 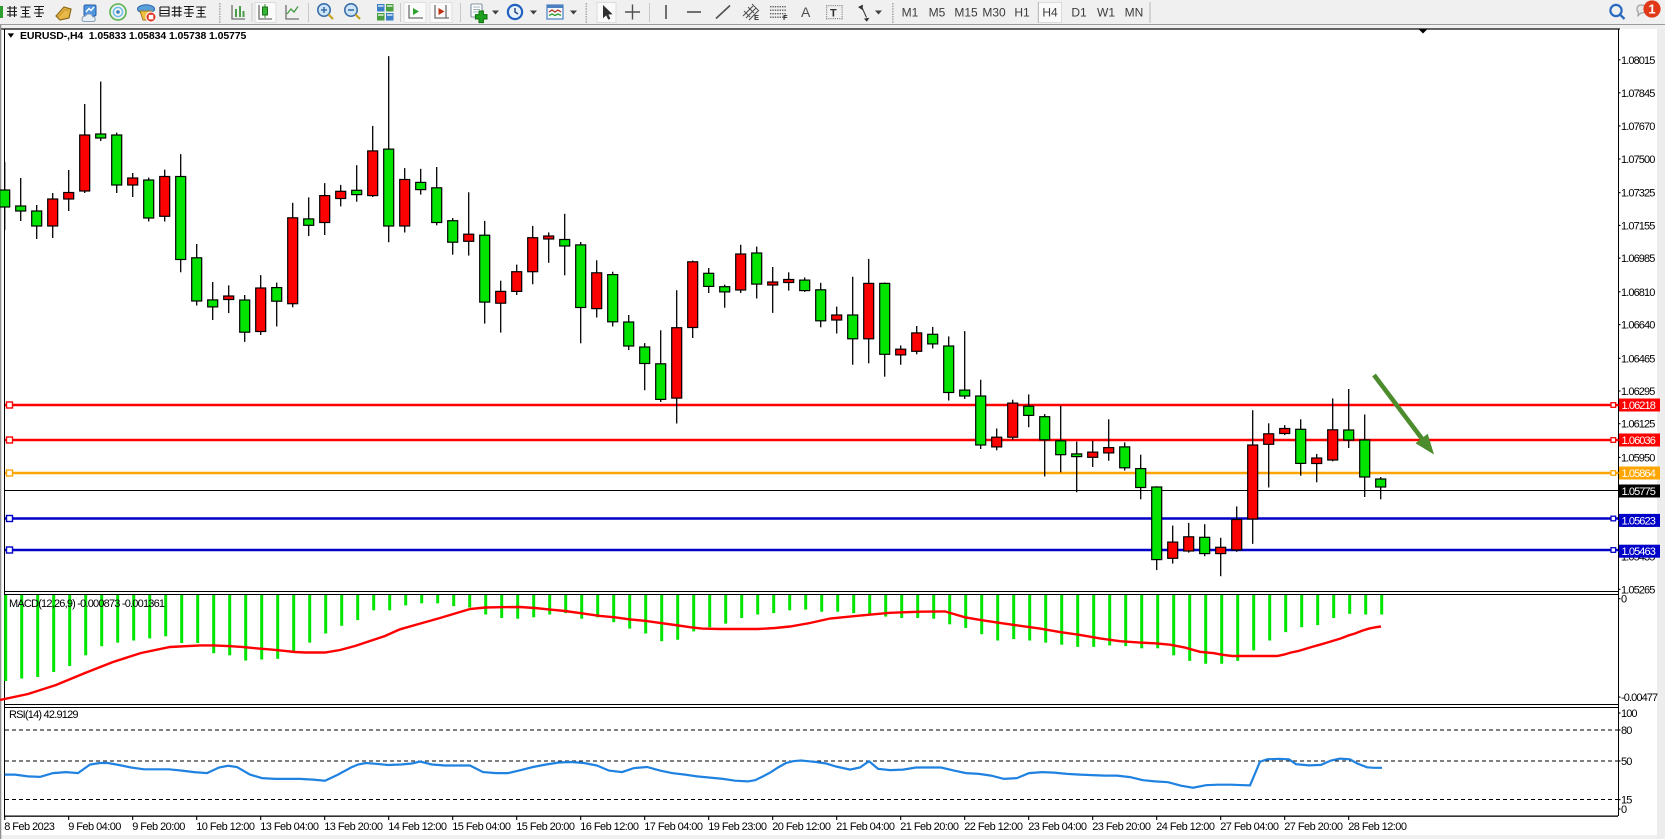 What do you see at coordinates (1638, 326) in the screenshot?
I see `svg-text: 1.06640` at bounding box center [1638, 326].